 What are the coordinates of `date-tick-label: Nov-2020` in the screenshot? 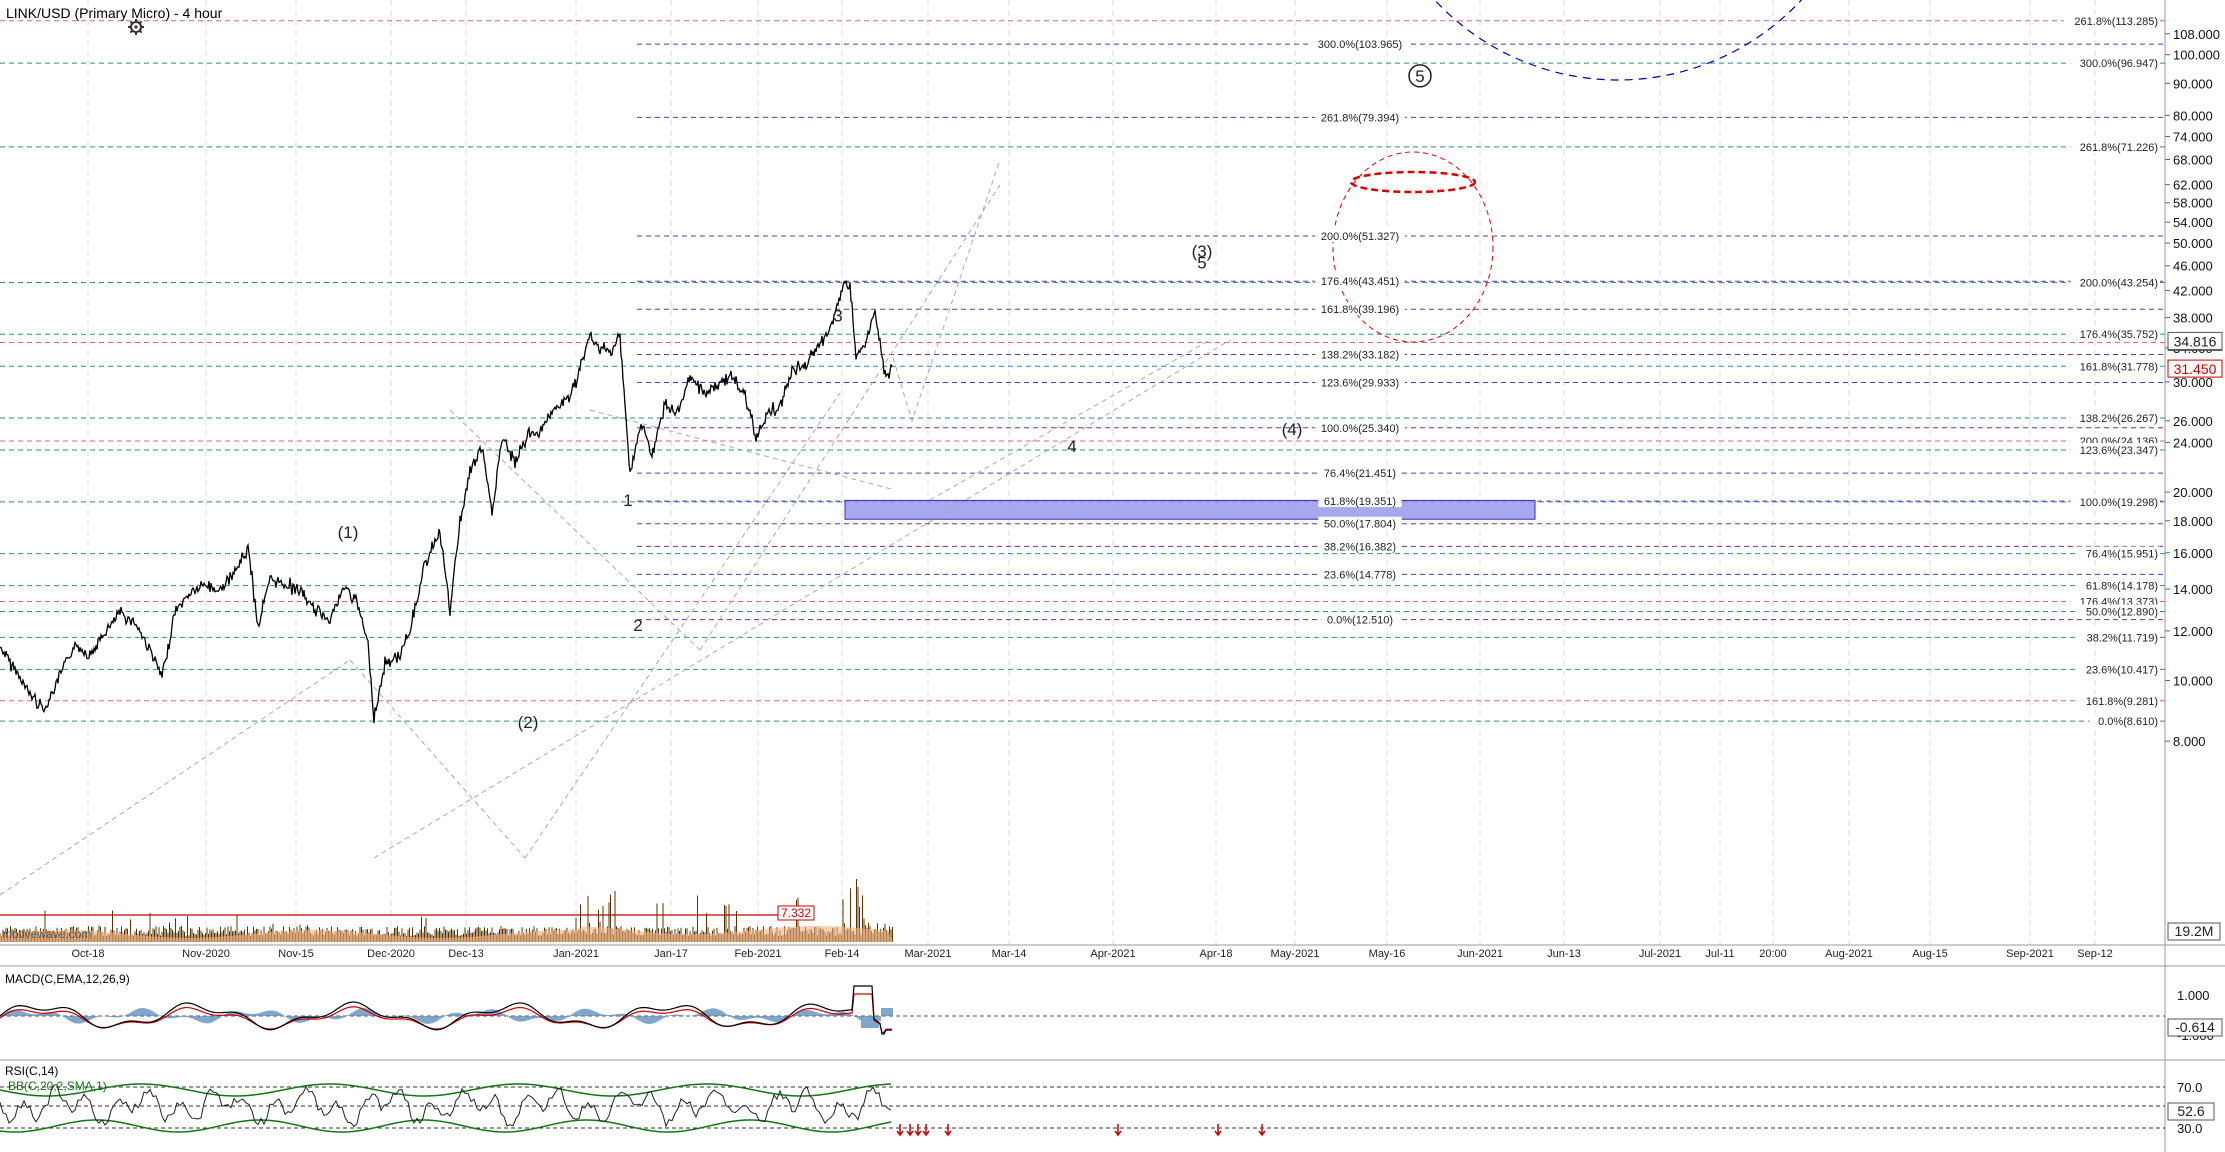 It's located at (206, 954).